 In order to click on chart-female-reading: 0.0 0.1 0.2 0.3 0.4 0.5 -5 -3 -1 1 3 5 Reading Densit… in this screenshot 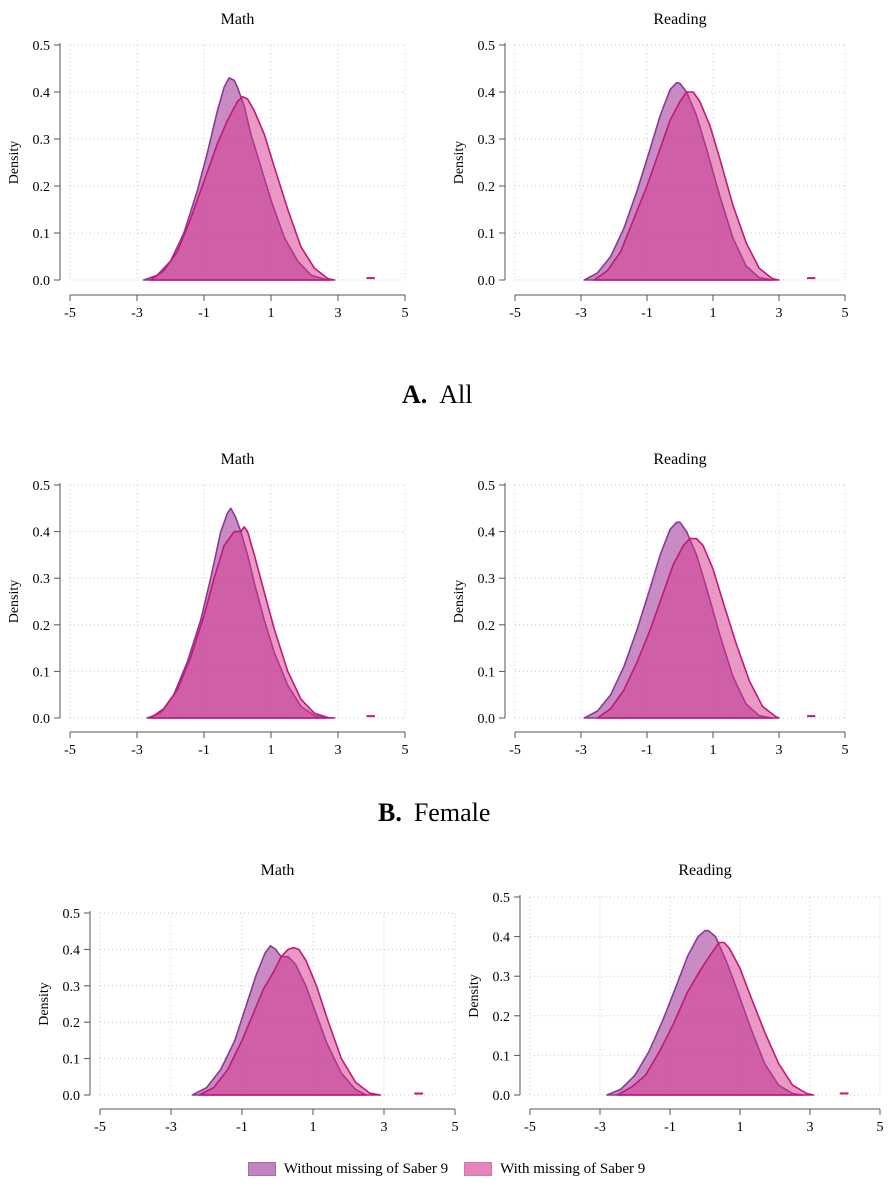, I will do `click(650, 604)`.